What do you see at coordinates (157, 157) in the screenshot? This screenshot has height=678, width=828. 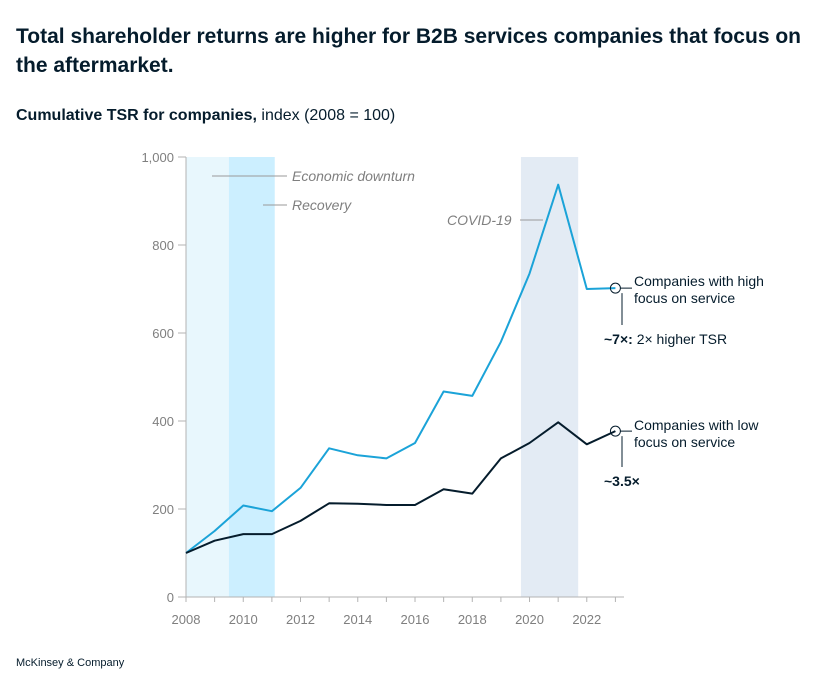 I see `y-tick-label: 1,000` at bounding box center [157, 157].